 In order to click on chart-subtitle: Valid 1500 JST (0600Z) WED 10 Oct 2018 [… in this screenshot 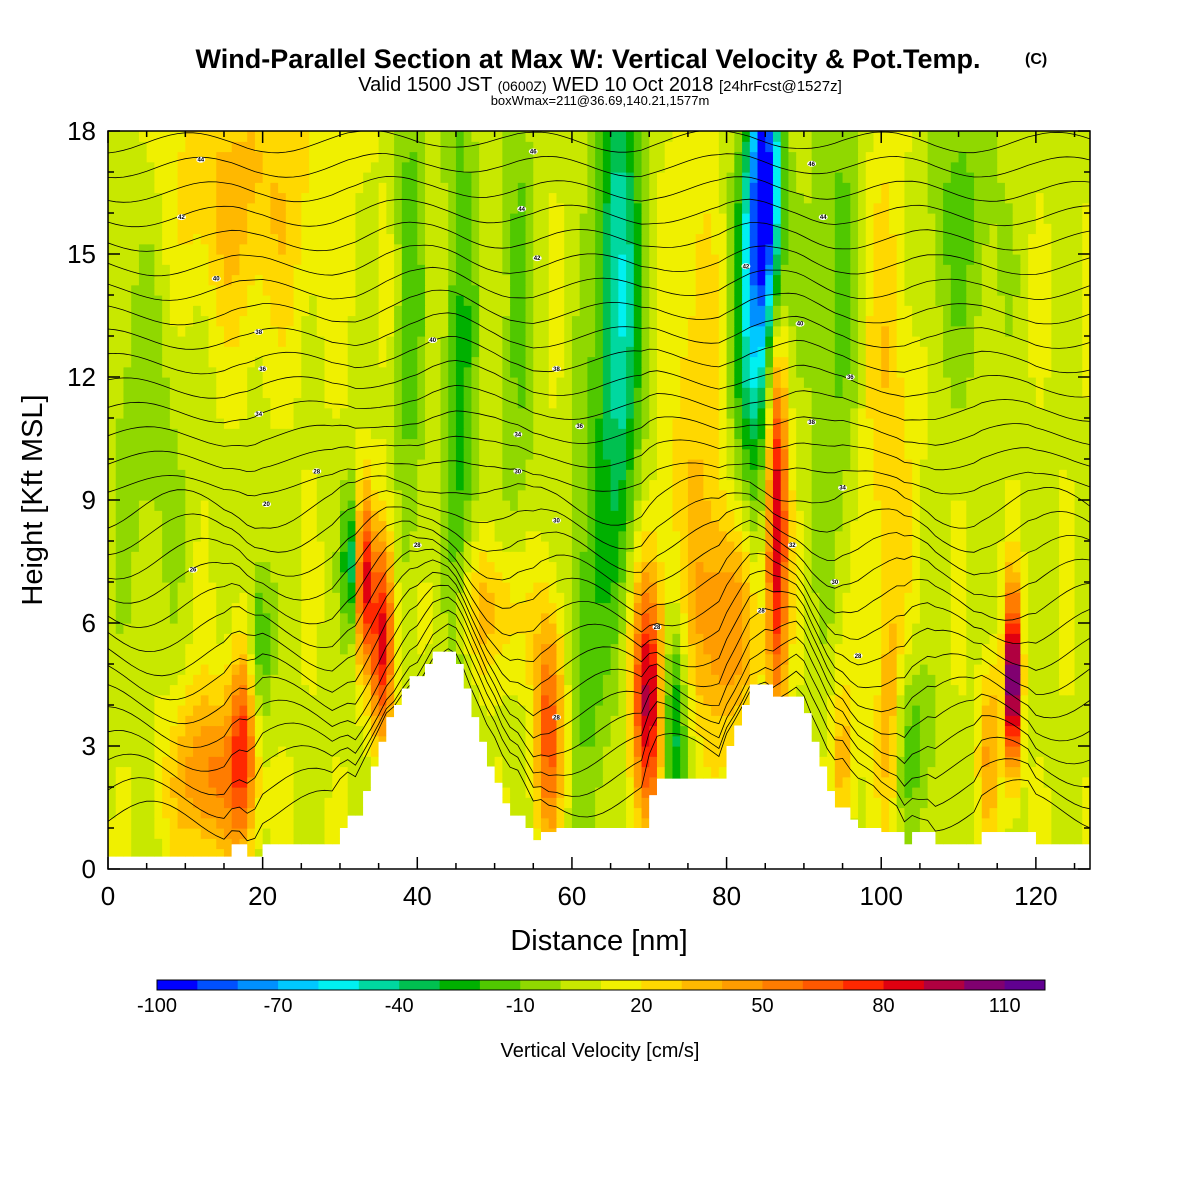, I will do `click(600, 85)`.